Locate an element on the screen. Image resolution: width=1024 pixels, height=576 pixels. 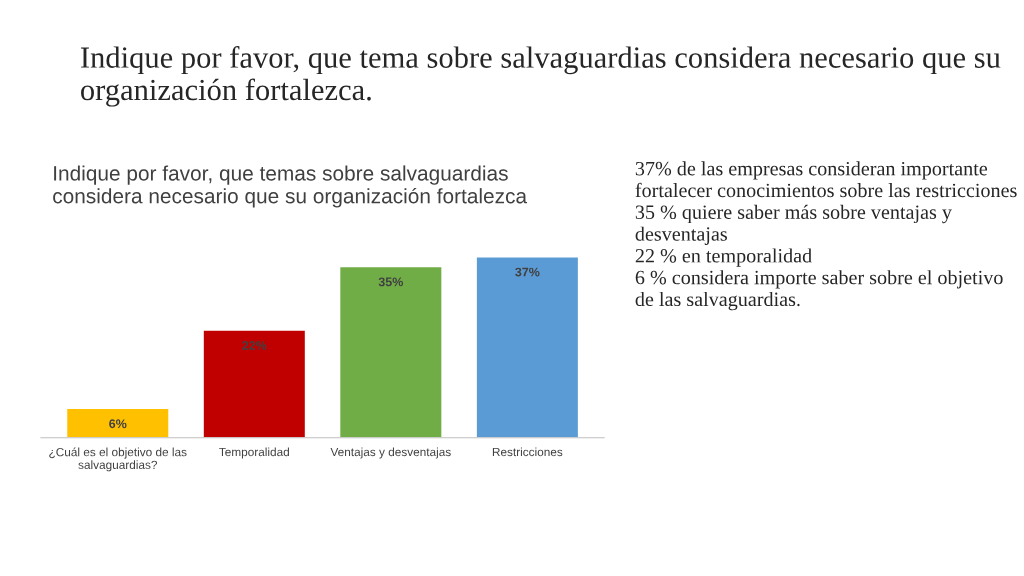
data-label: 37% is located at coordinates (527, 272).